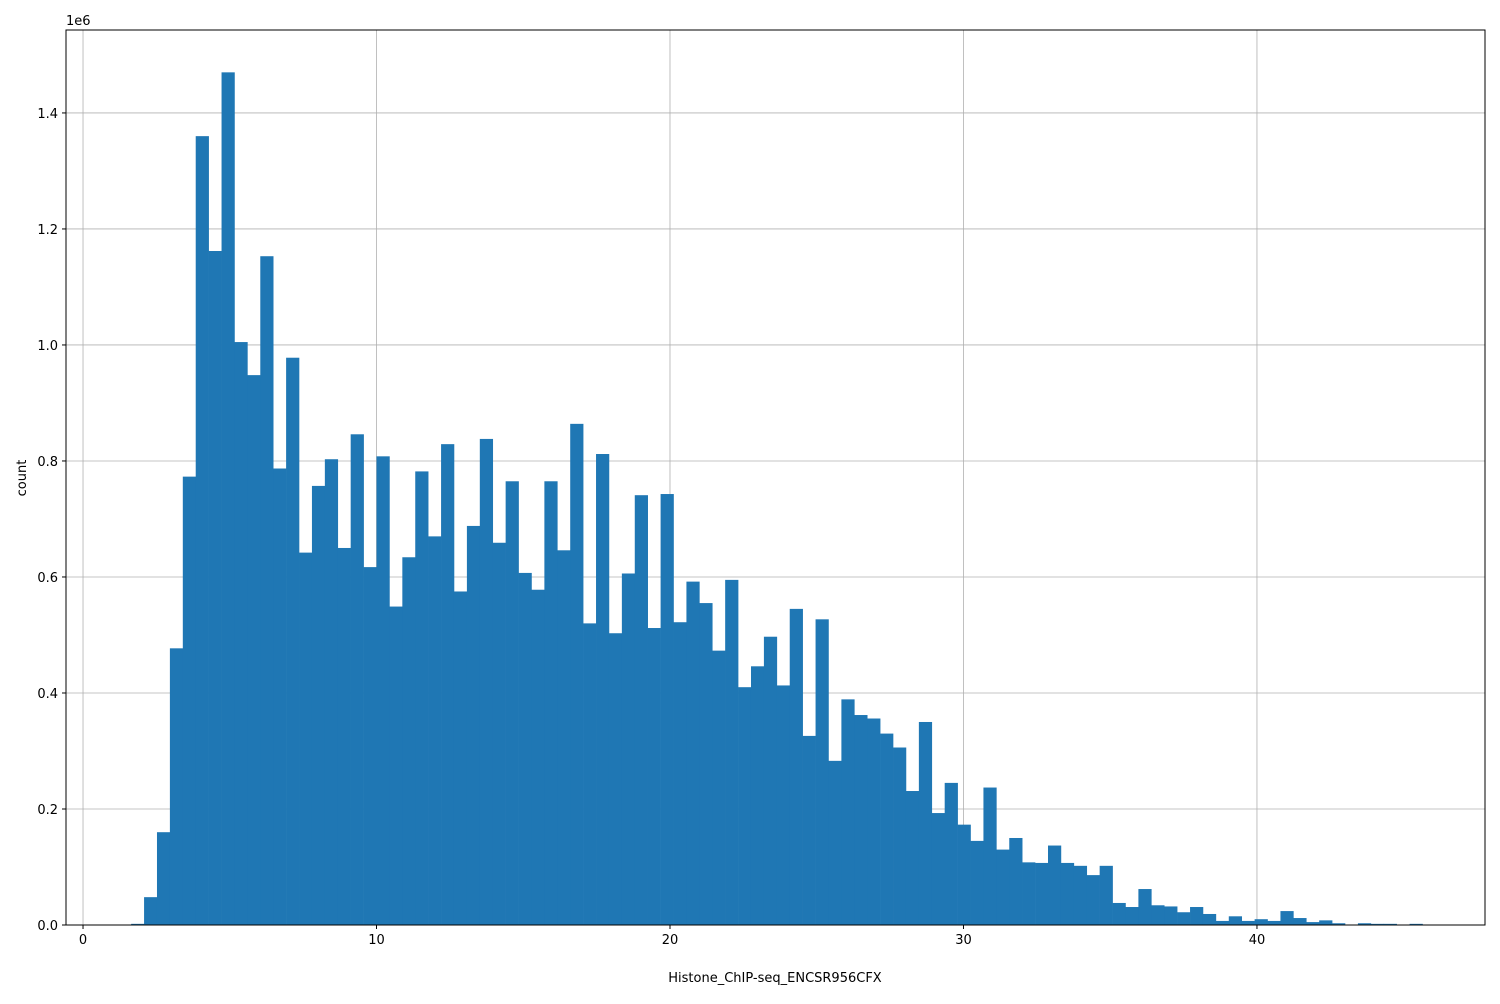  What do you see at coordinates (22, 478) in the screenshot?
I see `y-axis-label: count` at bounding box center [22, 478].